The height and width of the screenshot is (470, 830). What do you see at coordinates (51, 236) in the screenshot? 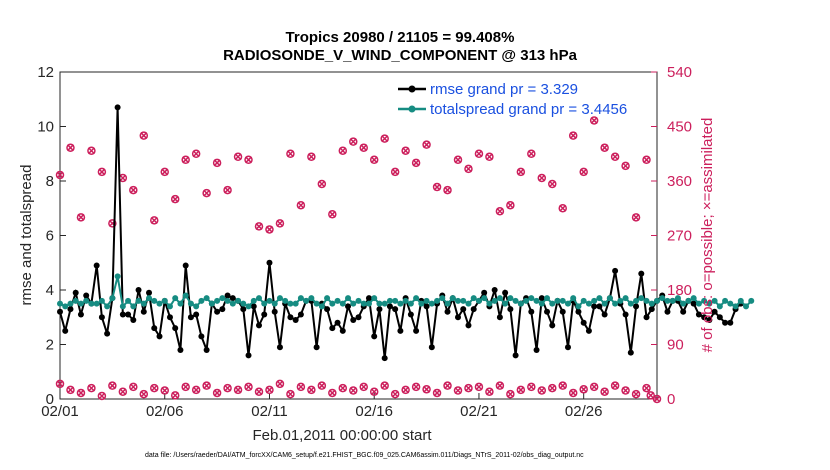
I see `left-axis-ticks: 0 2 4 6 8 10 12` at bounding box center [51, 236].